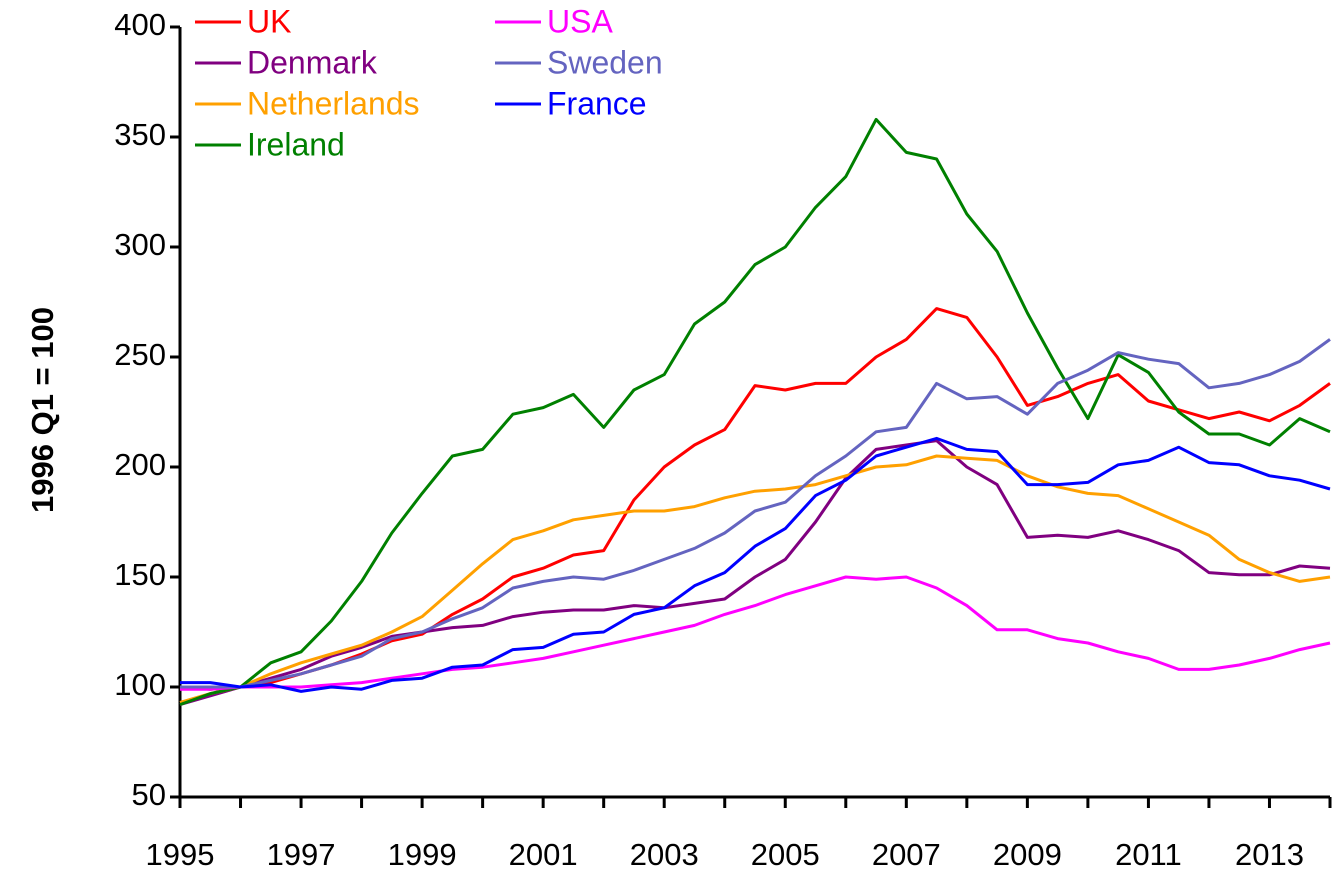  What do you see at coordinates (180, 854) in the screenshot?
I see `x-tick-label: 1995` at bounding box center [180, 854].